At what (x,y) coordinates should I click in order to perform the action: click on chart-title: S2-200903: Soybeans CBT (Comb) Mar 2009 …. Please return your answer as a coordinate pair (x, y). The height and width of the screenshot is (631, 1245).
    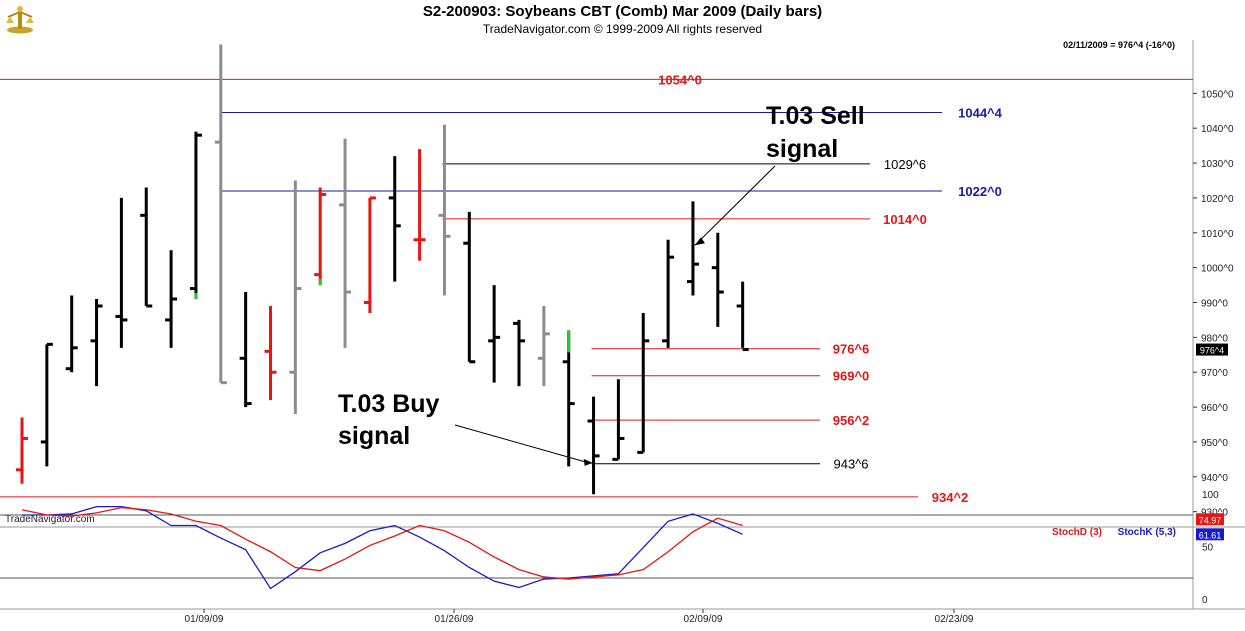
    Looking at the image, I should click on (622, 11).